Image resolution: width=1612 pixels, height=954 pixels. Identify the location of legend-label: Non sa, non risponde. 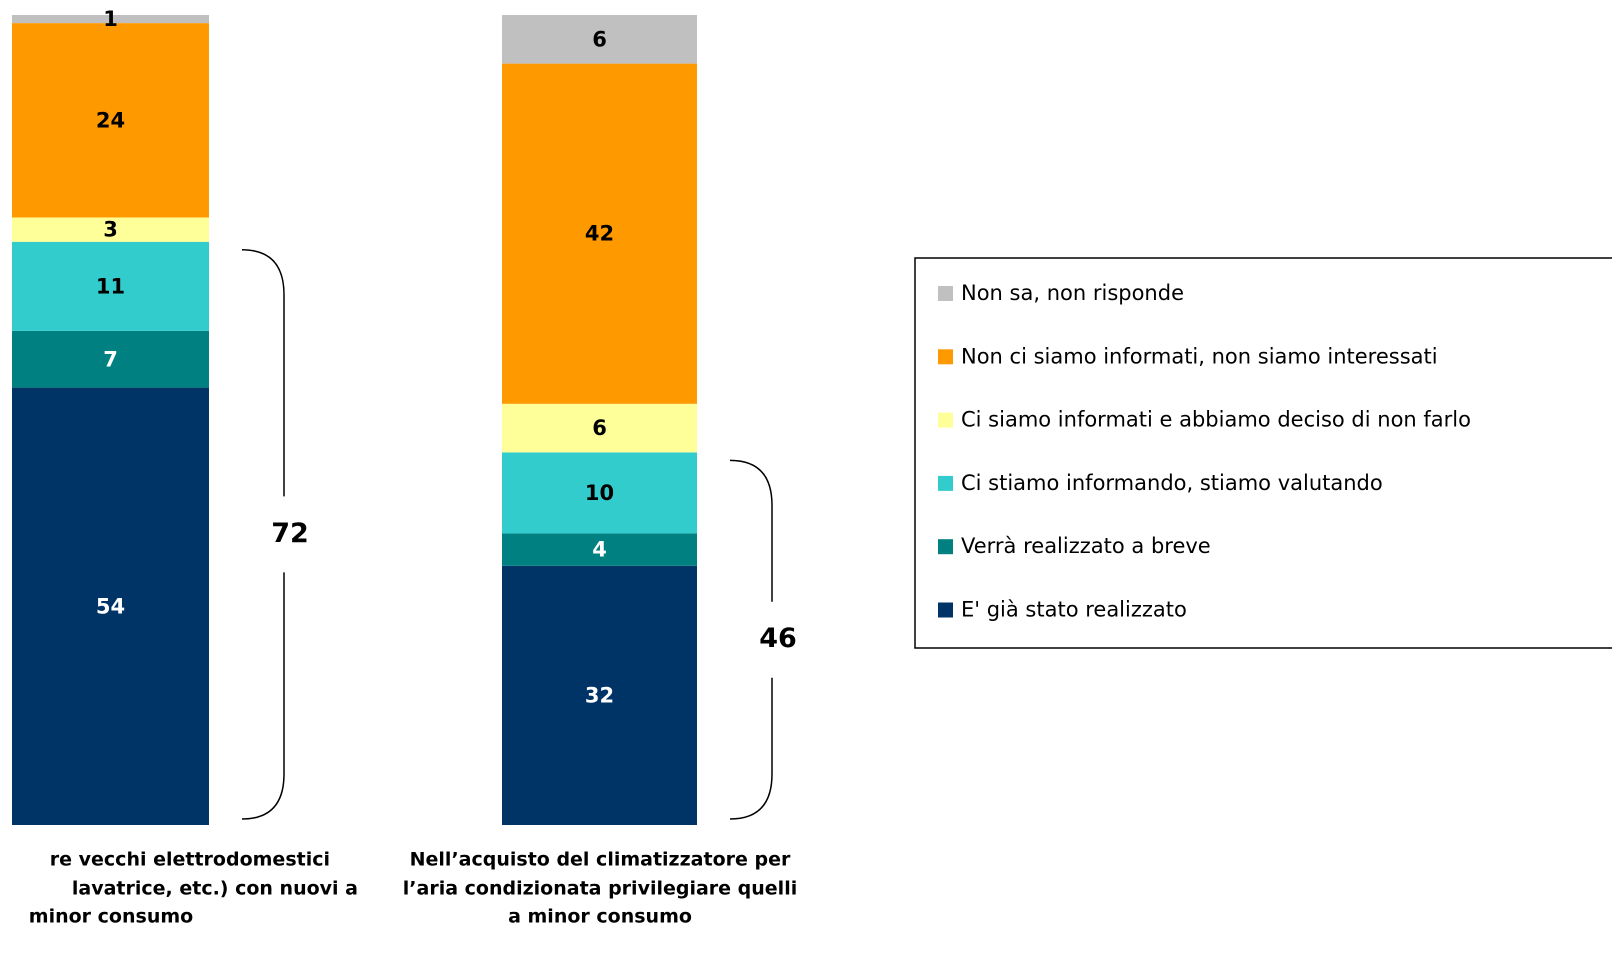
(1072, 293).